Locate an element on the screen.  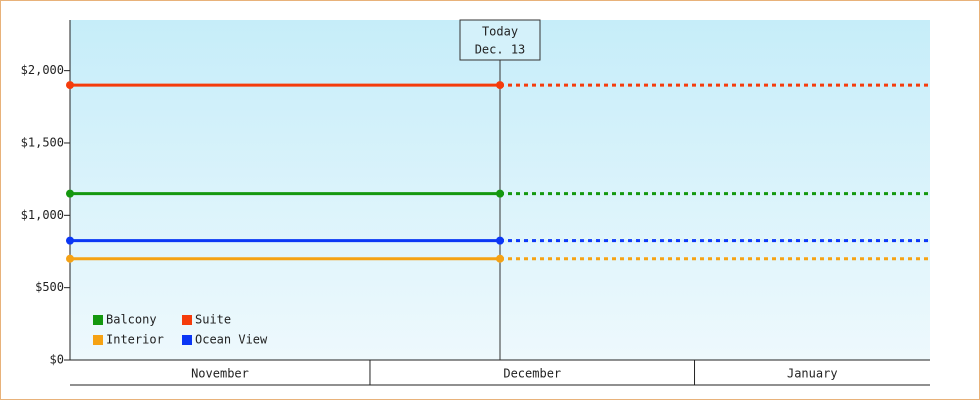
y-tick-label: $1,000 is located at coordinates (42, 215).